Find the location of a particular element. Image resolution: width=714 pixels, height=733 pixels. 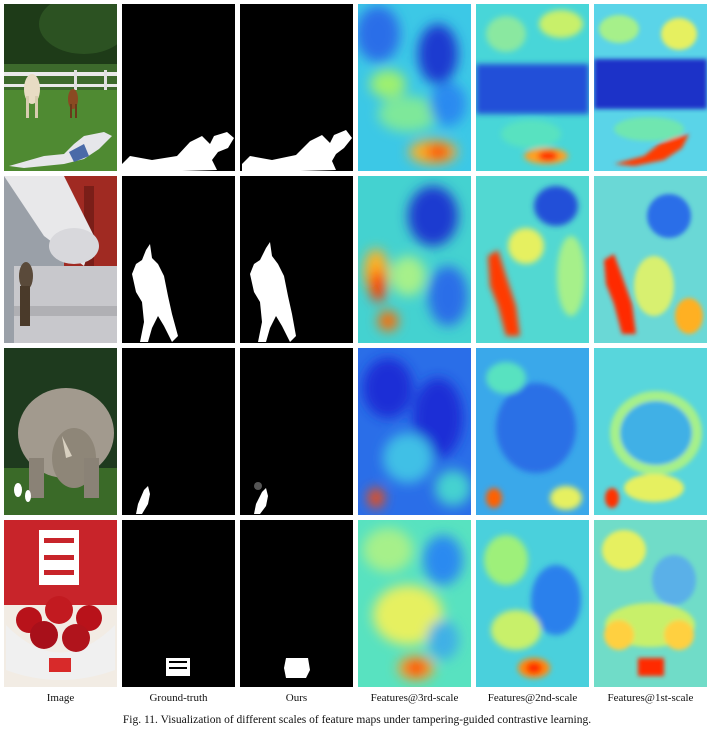

photo-rhino is located at coordinates (60, 431).